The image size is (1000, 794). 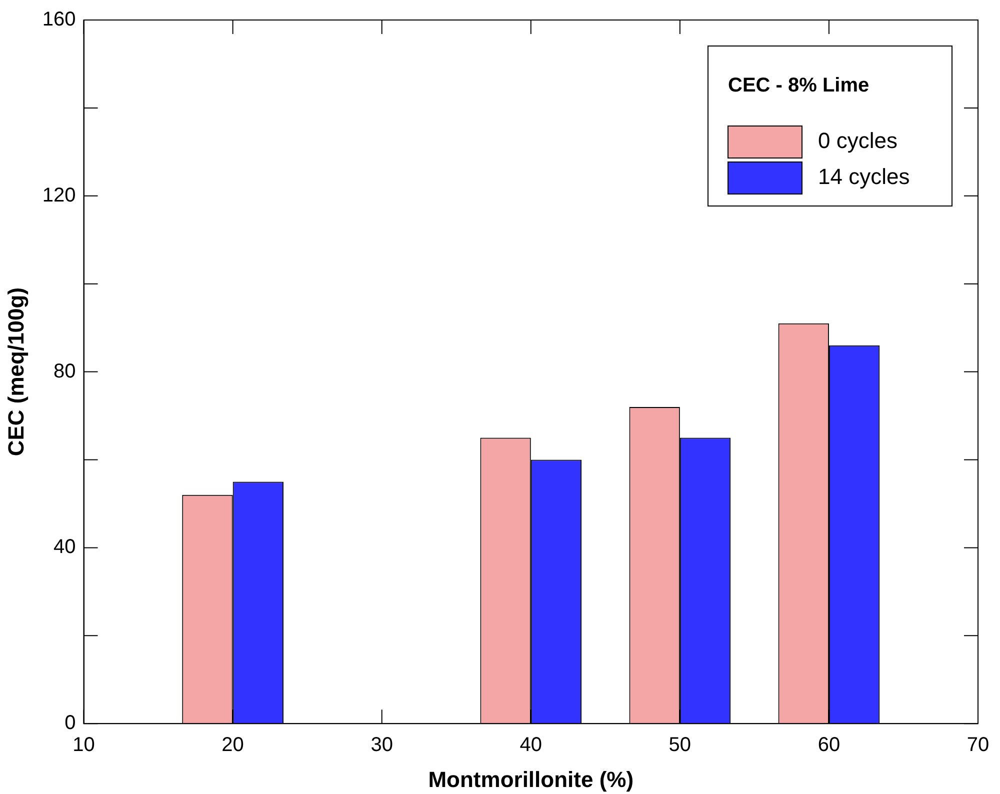 I want to click on y-tick-label: 80, so click(x=65, y=371).